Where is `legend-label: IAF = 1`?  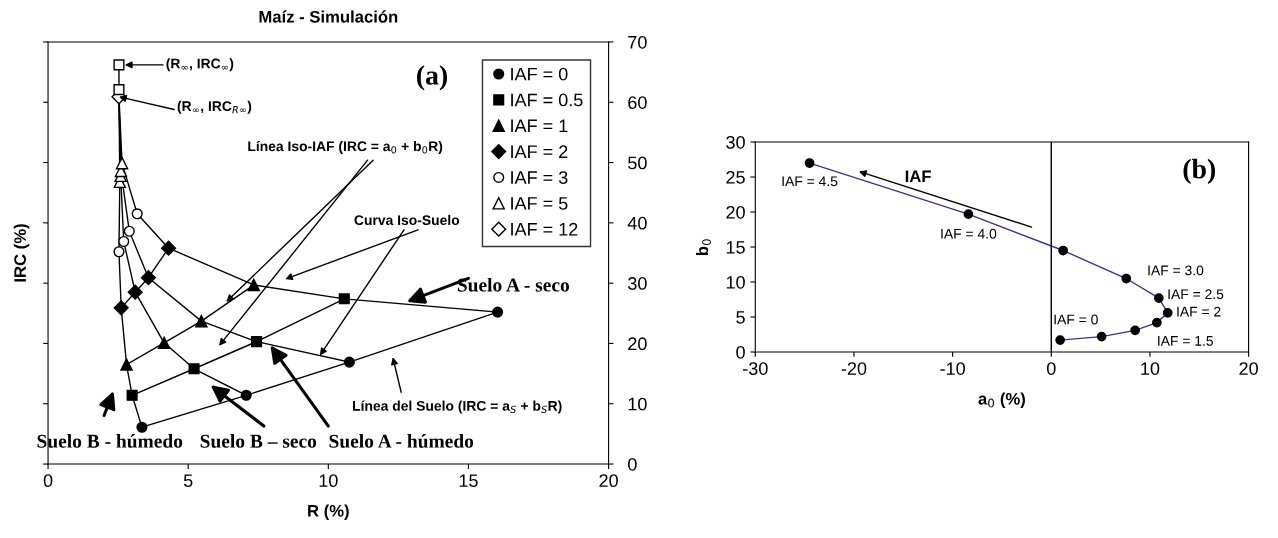
legend-label: IAF = 1 is located at coordinates (539, 126).